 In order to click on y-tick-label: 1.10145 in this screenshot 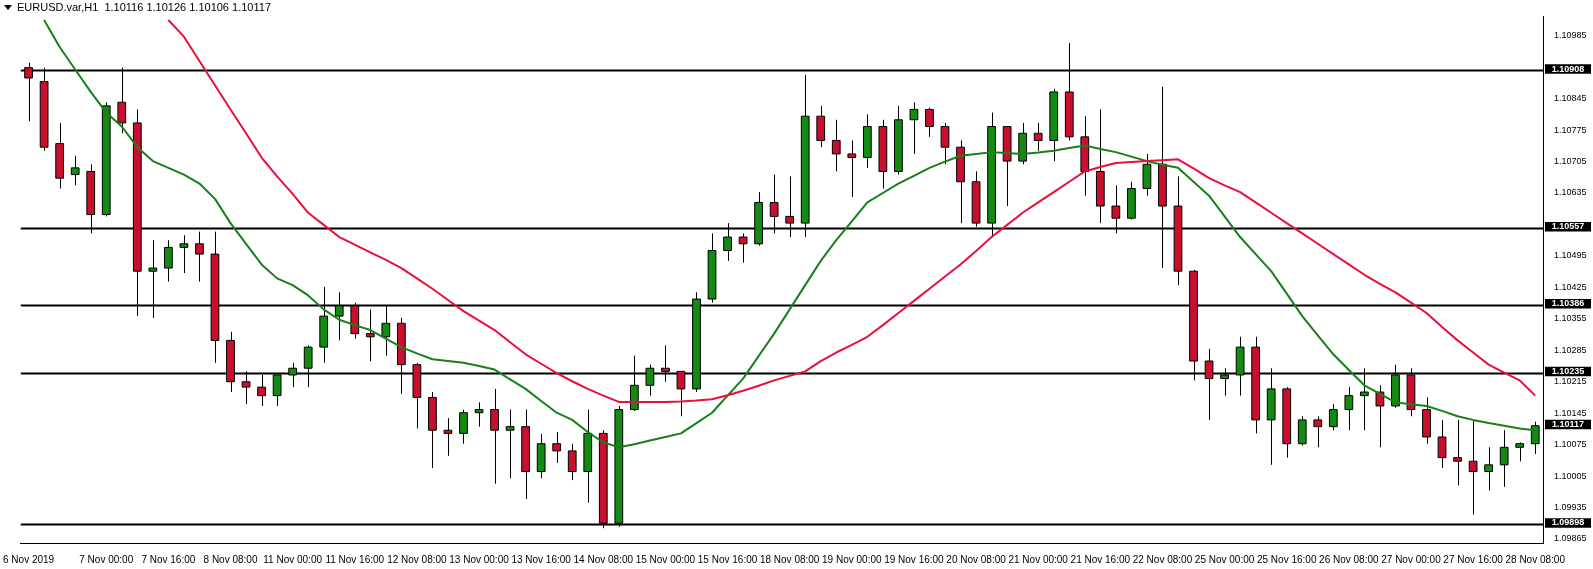, I will do `click(1570, 412)`.